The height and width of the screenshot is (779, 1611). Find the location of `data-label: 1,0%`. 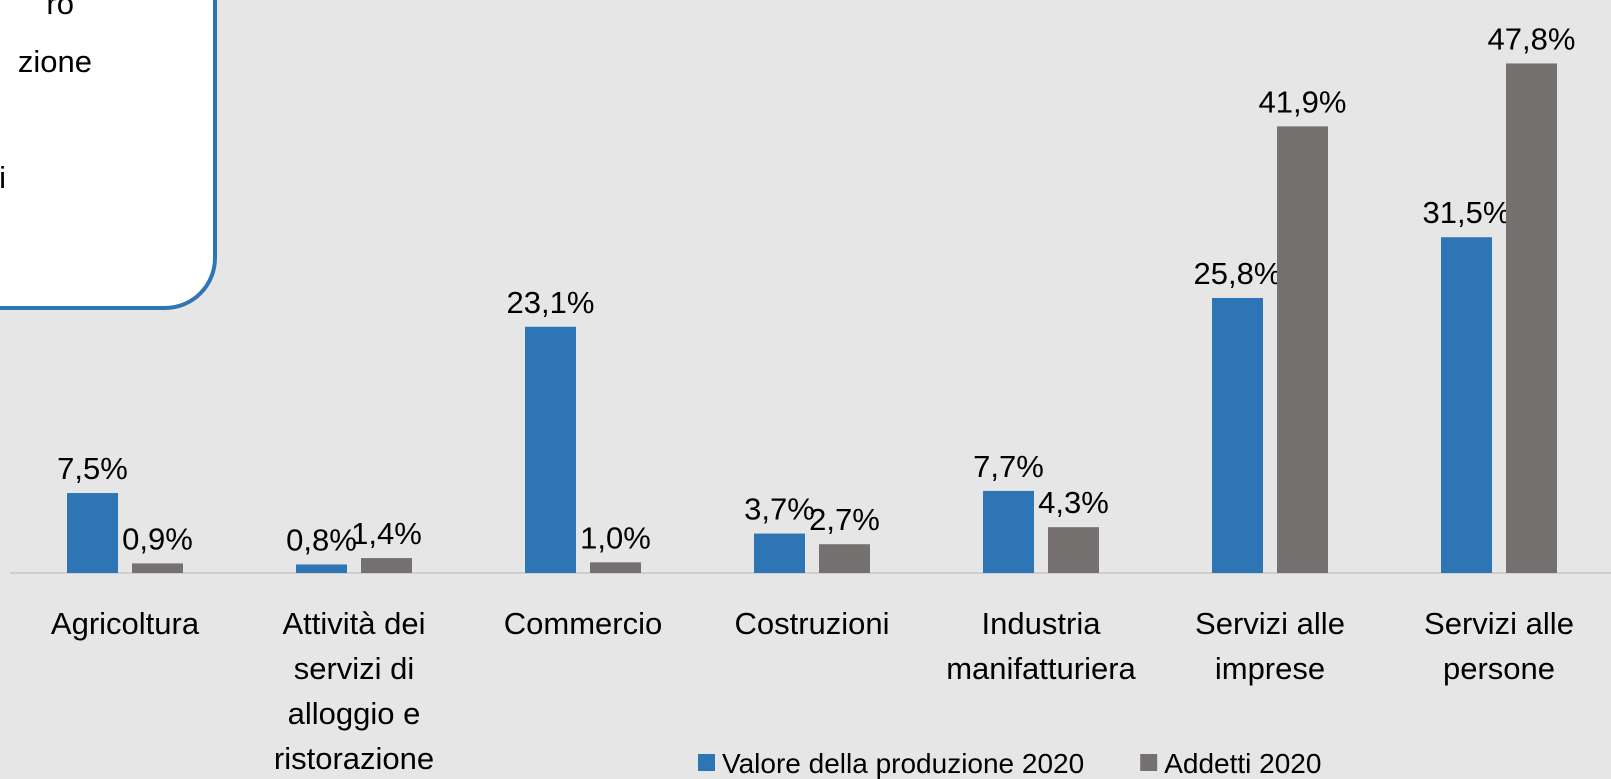

data-label: 1,0% is located at coordinates (615, 537).